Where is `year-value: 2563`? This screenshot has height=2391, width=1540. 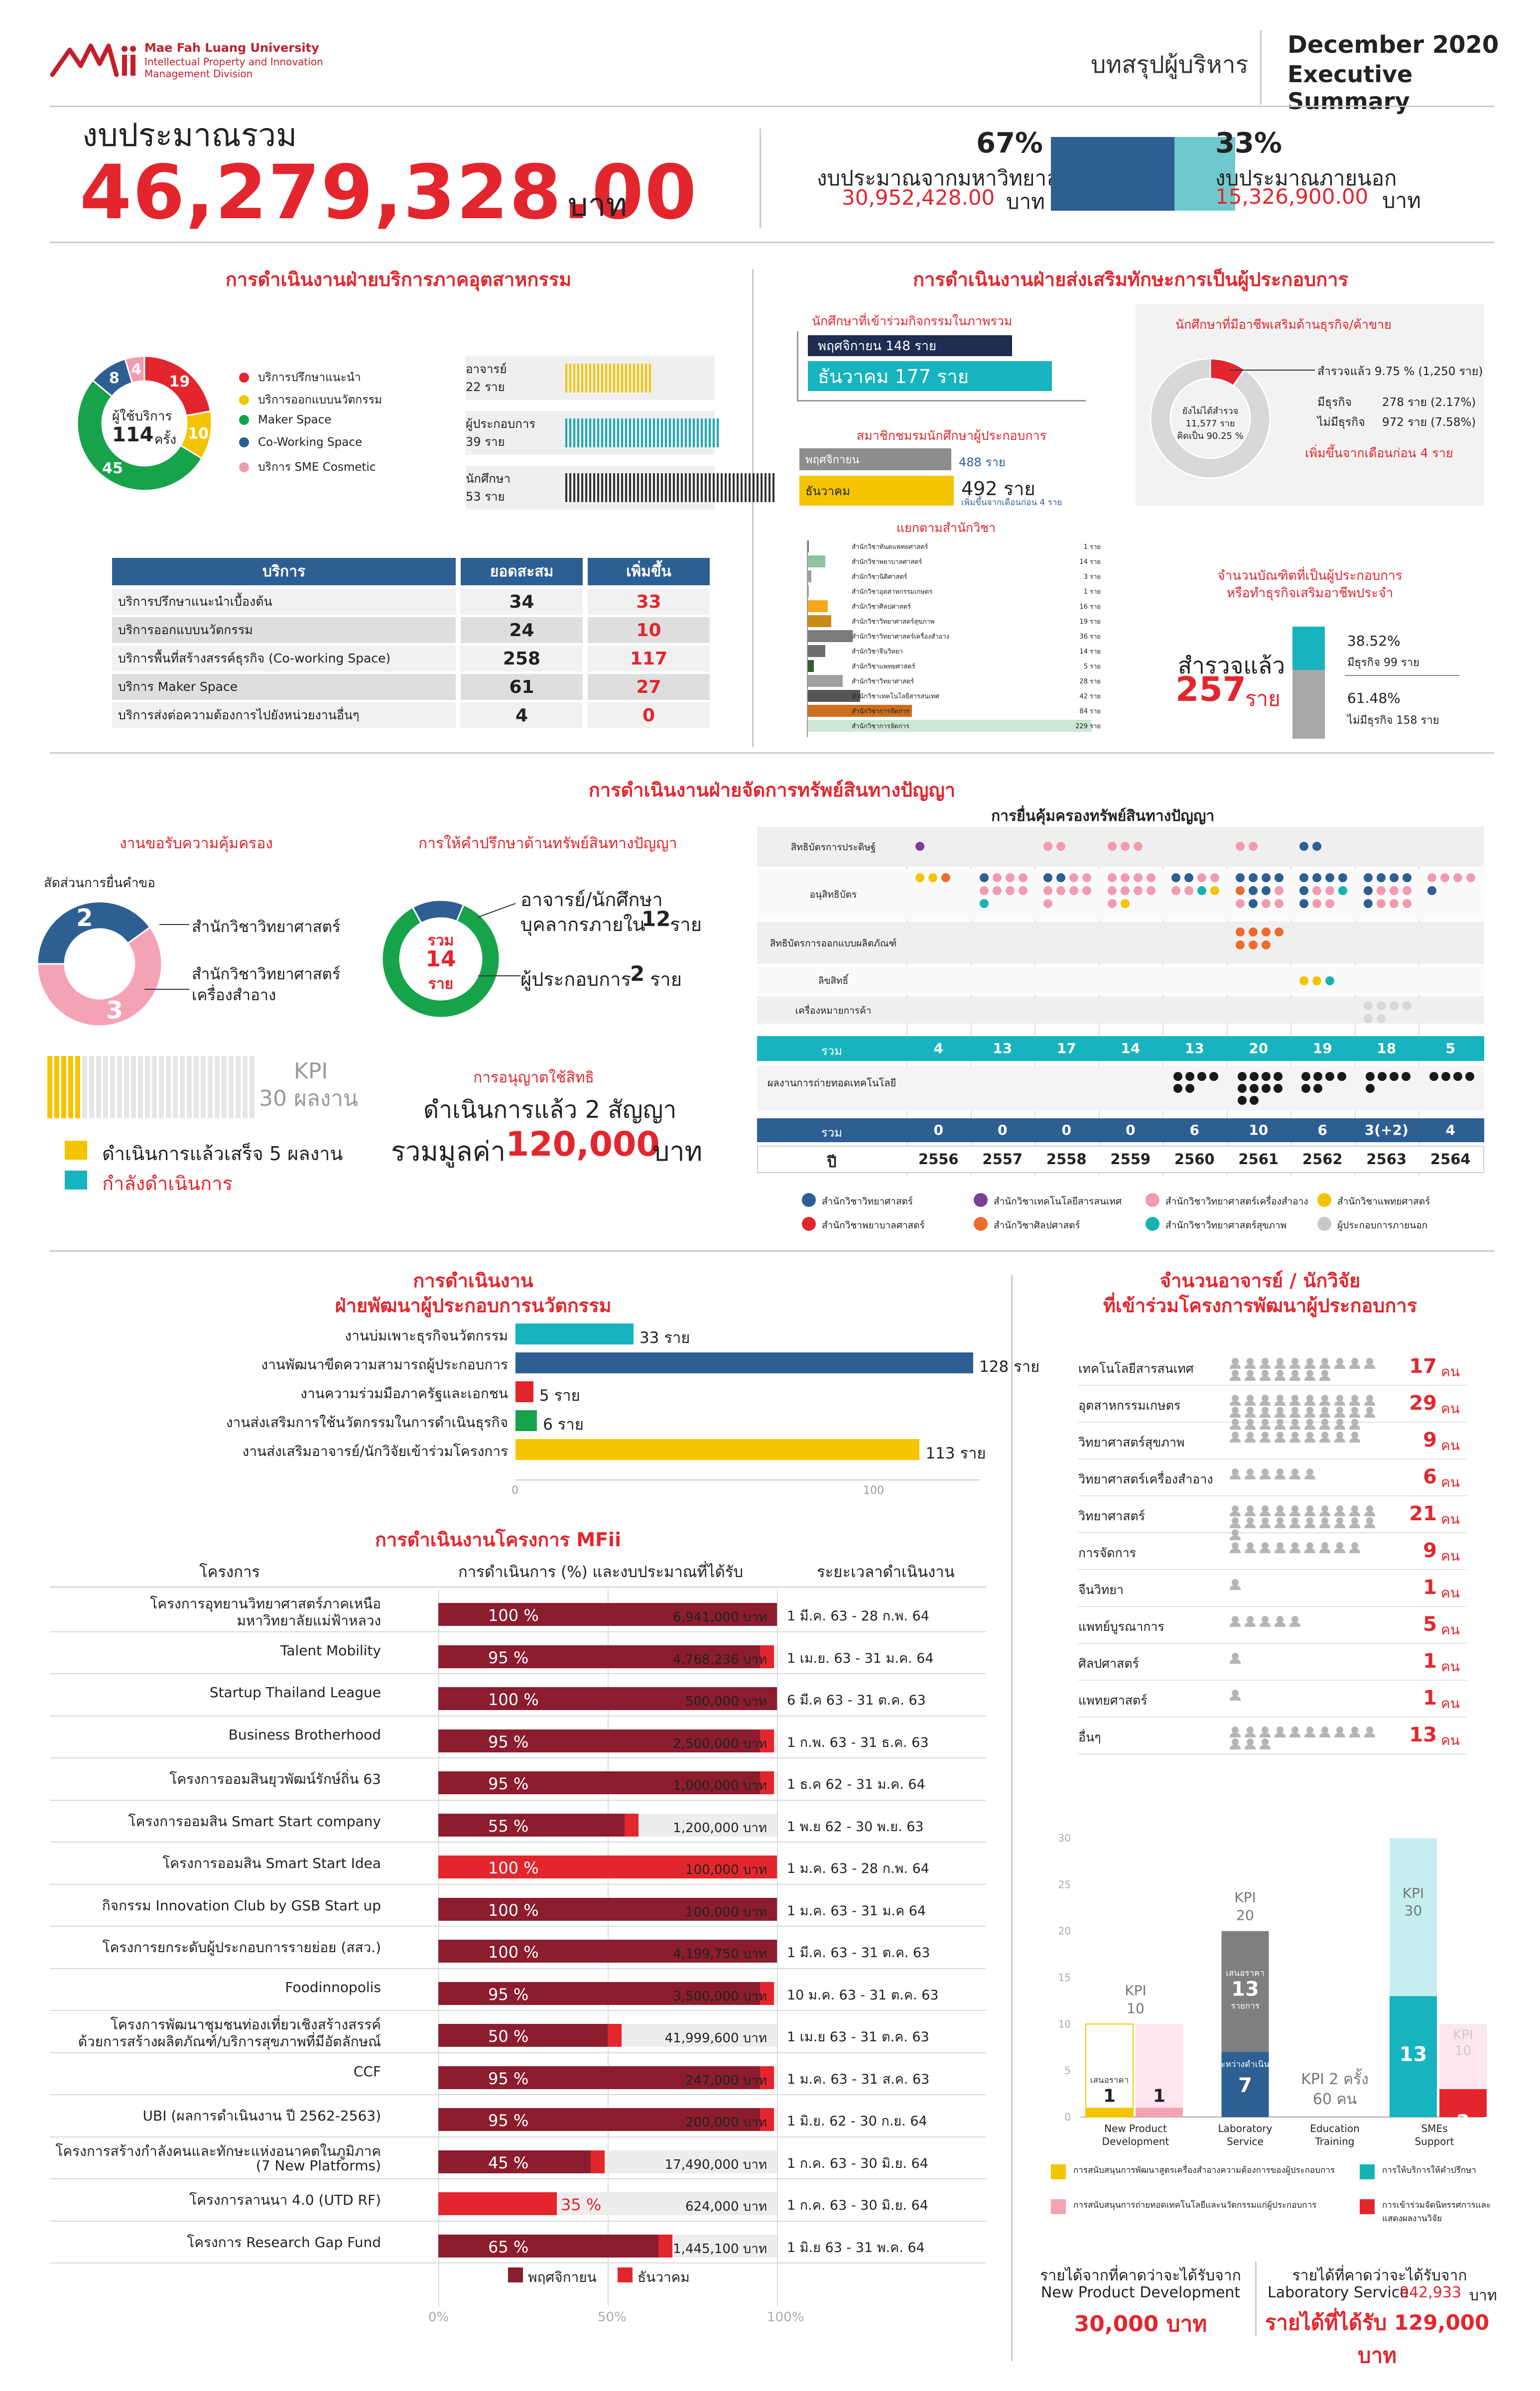
year-value: 2563 is located at coordinates (1386, 1160).